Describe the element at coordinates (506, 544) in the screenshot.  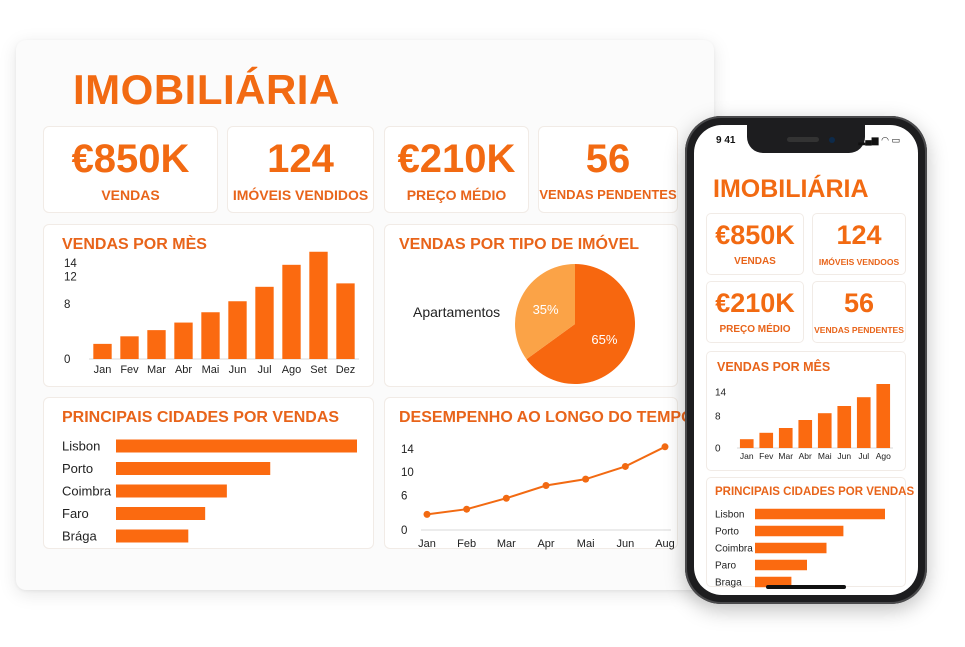
I see `x-tick-label: Mar` at that location.